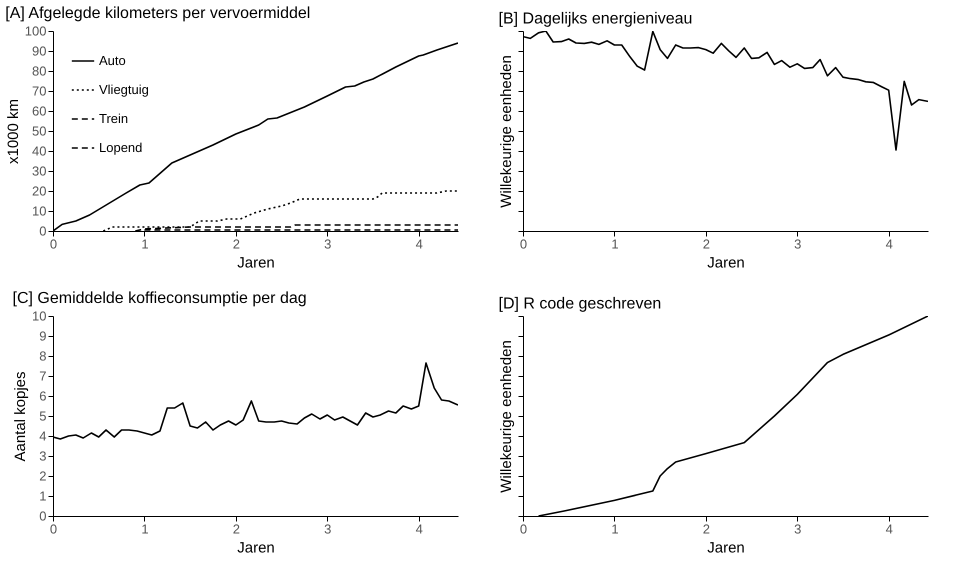 The width and height of the screenshot is (971, 585). What do you see at coordinates (35, 31) in the screenshot?
I see `y-tick-label: 100` at bounding box center [35, 31].